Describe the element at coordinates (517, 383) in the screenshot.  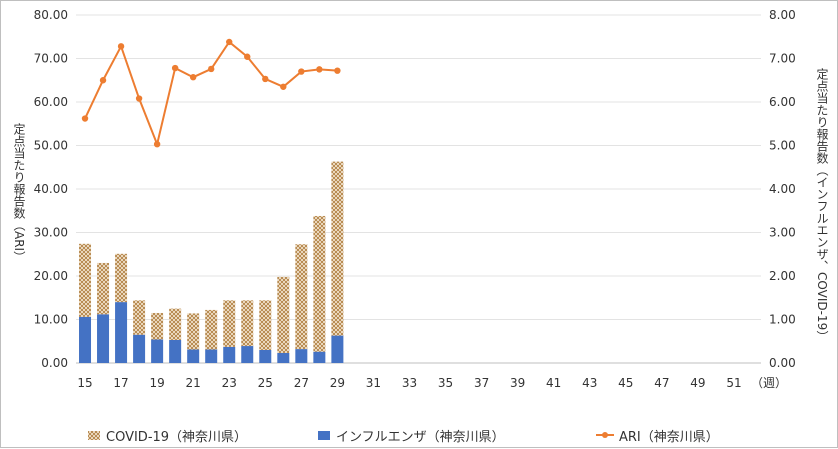
I see `x-tick-label: 39` at that location.